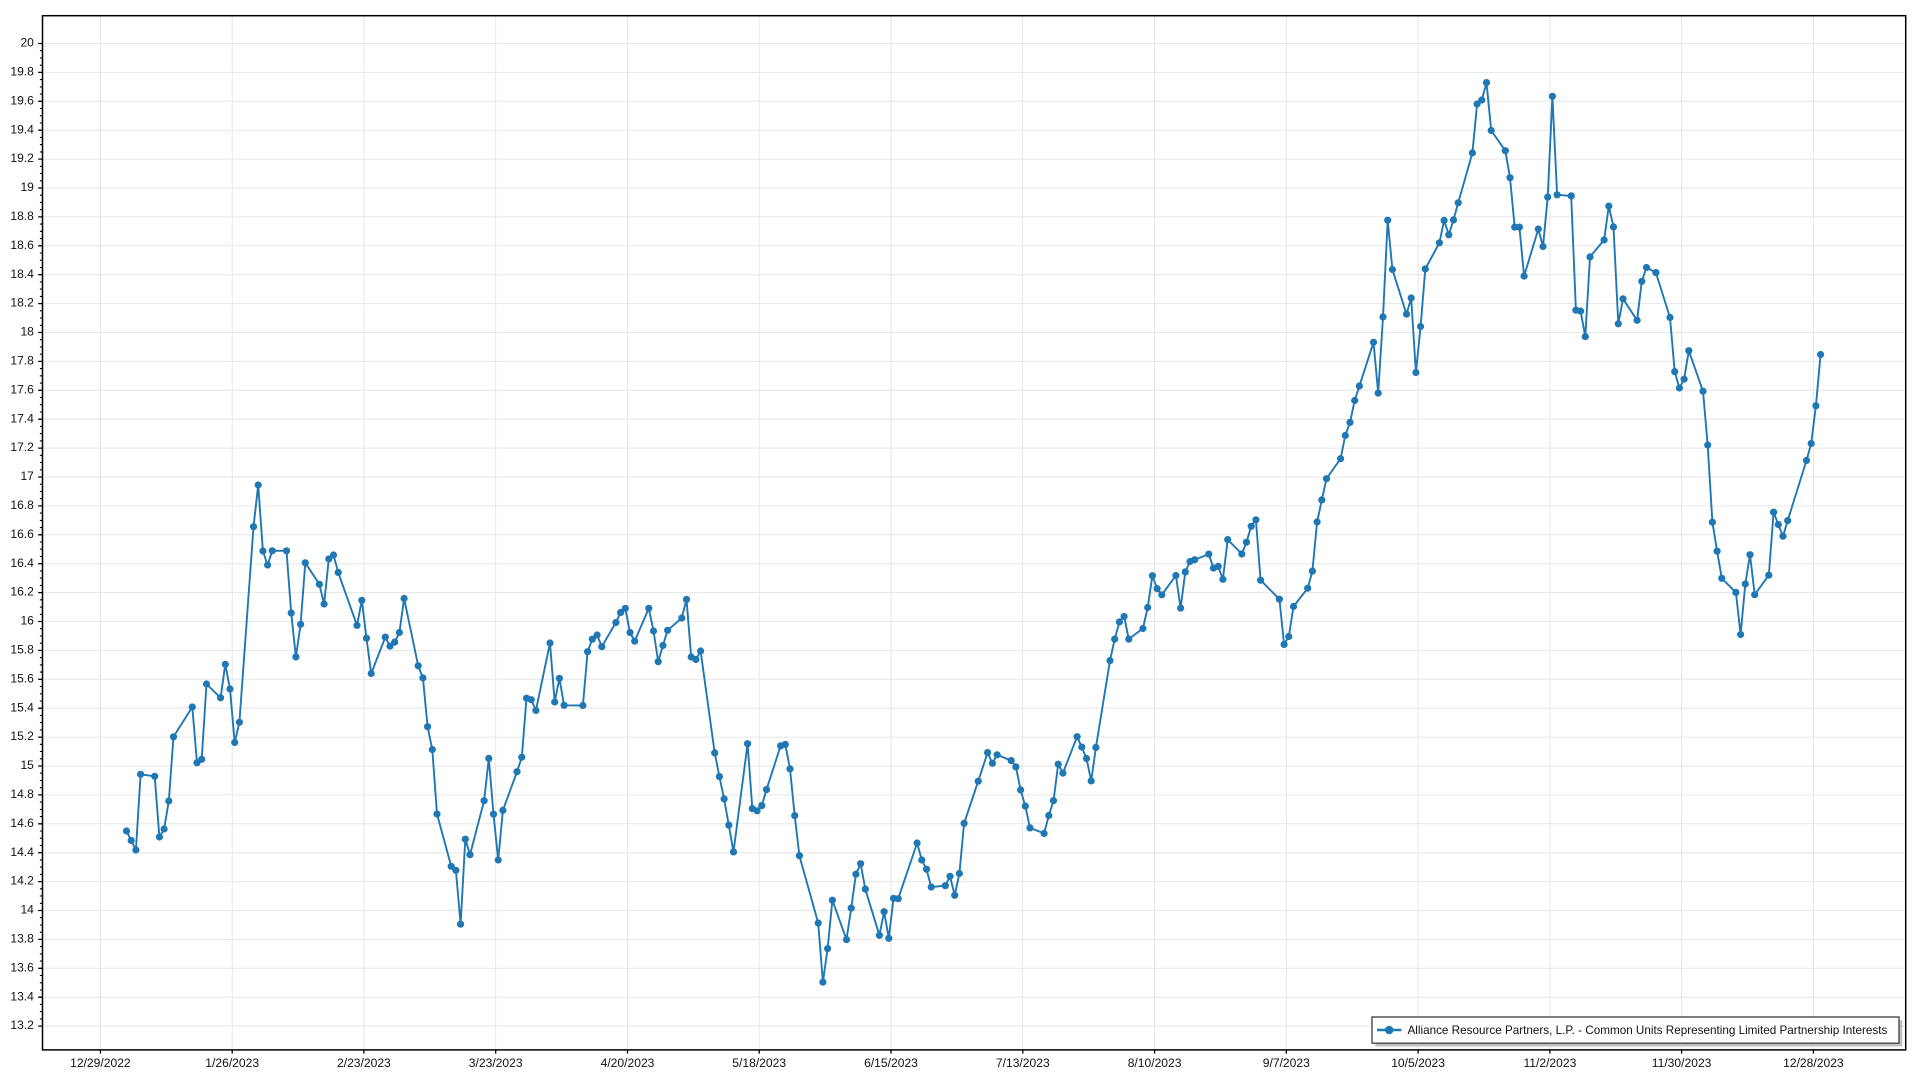 The width and height of the screenshot is (1920, 1080). I want to click on svg-text: 4/20/2023, so click(628, 1063).